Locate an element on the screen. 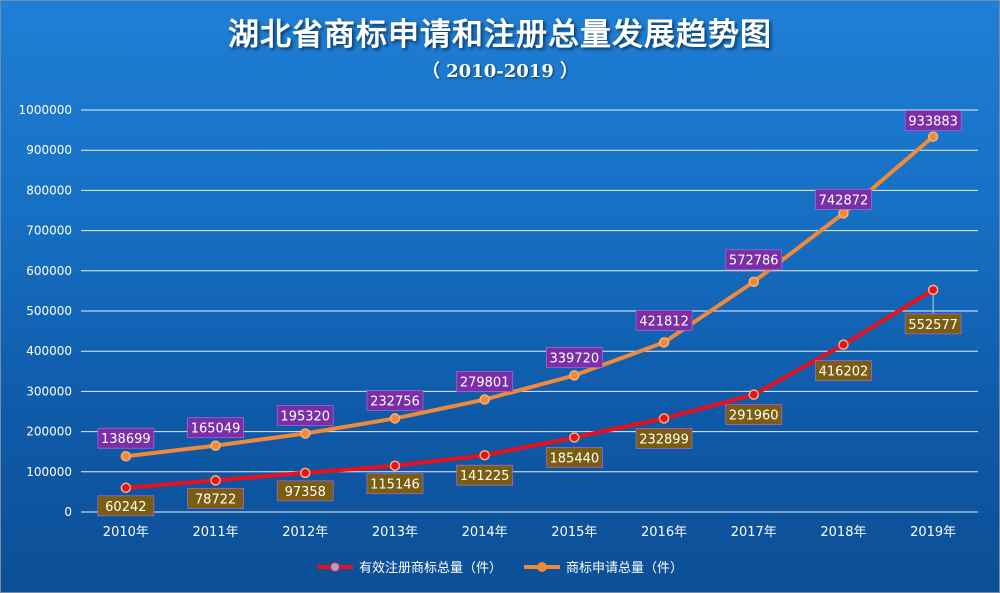 The image size is (1000, 593). data-label-registered: 141225 is located at coordinates (485, 476).